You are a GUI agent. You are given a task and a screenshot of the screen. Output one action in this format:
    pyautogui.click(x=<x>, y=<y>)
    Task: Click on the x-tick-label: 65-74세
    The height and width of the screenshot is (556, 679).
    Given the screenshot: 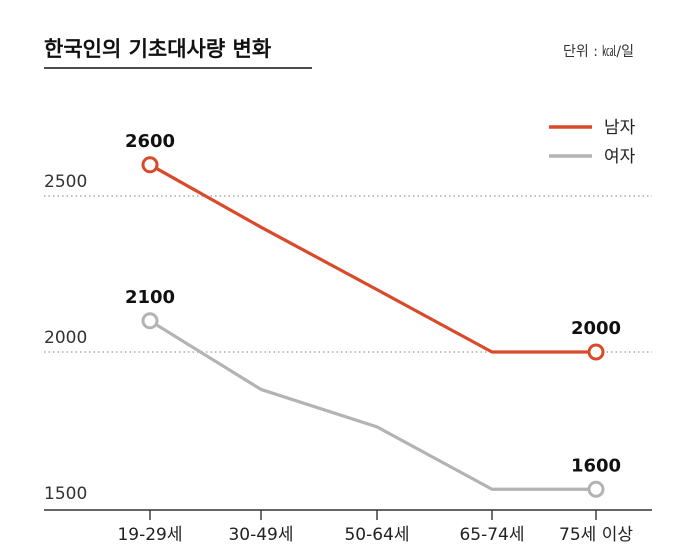 What is the action you would take?
    pyautogui.click(x=491, y=535)
    